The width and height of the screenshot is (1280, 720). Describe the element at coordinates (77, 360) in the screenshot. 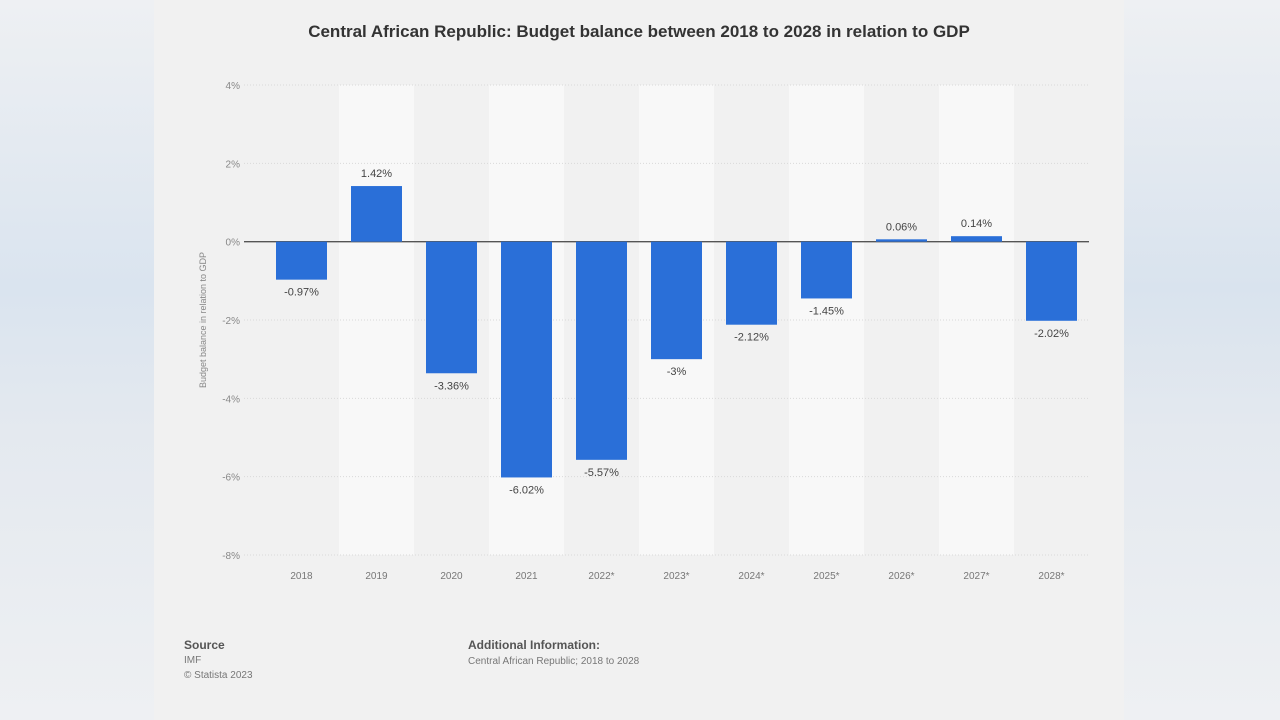

I see `backdrop-left` at that location.